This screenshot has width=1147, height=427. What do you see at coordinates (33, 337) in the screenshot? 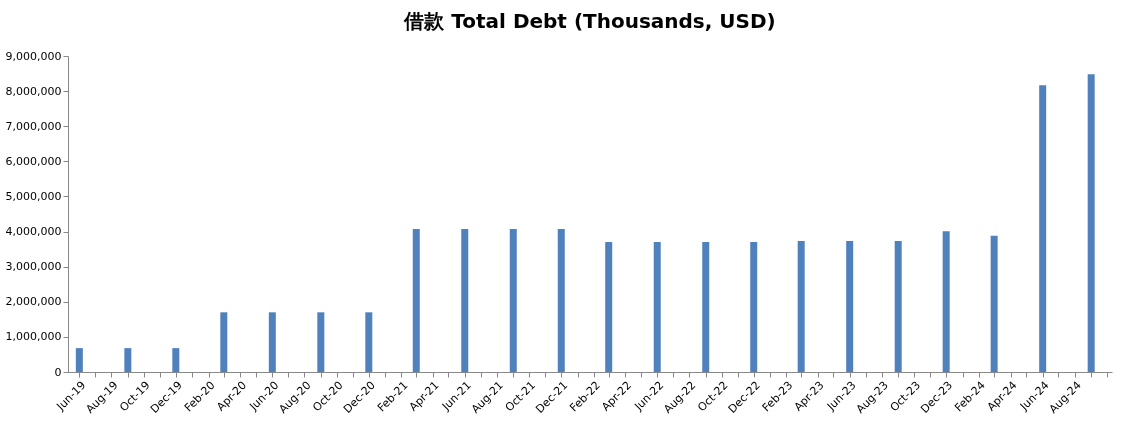
I see `y-tick-label: 1,000,000` at bounding box center [33, 337].